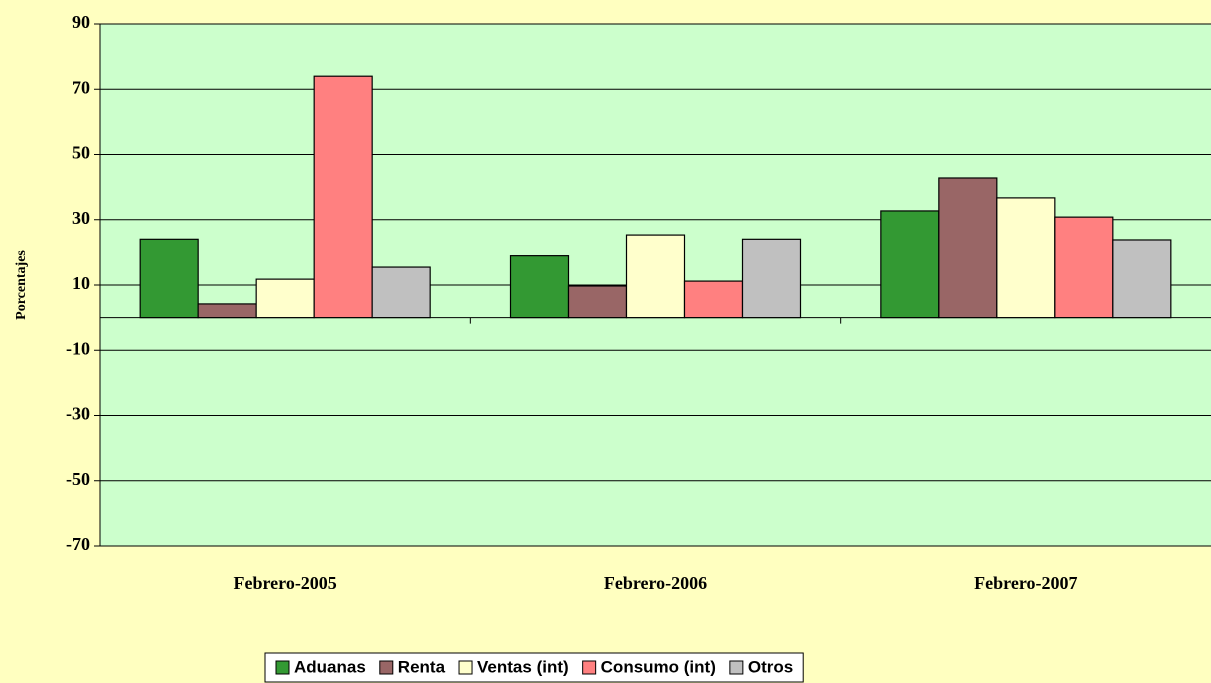 The height and width of the screenshot is (683, 1211). I want to click on legend-box, so click(534, 667).